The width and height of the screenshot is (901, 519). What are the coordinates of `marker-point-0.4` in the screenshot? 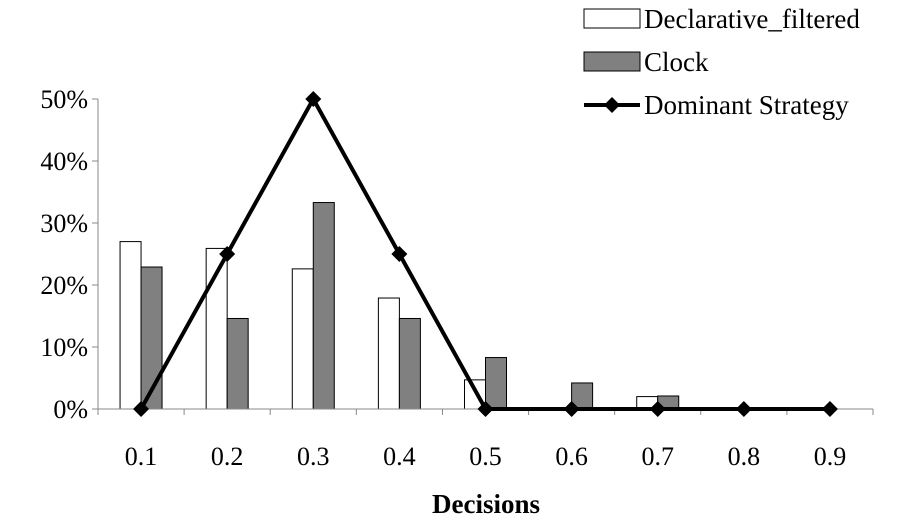 It's located at (399, 254).